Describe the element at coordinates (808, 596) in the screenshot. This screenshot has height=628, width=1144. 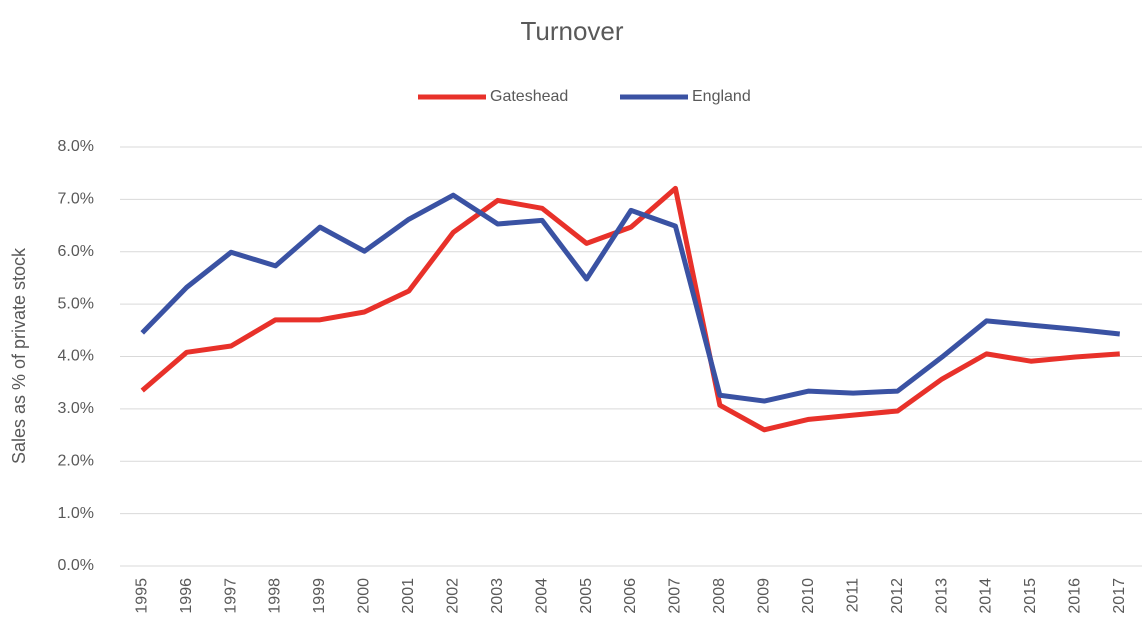
I see `x-tick-label: 2010` at that location.